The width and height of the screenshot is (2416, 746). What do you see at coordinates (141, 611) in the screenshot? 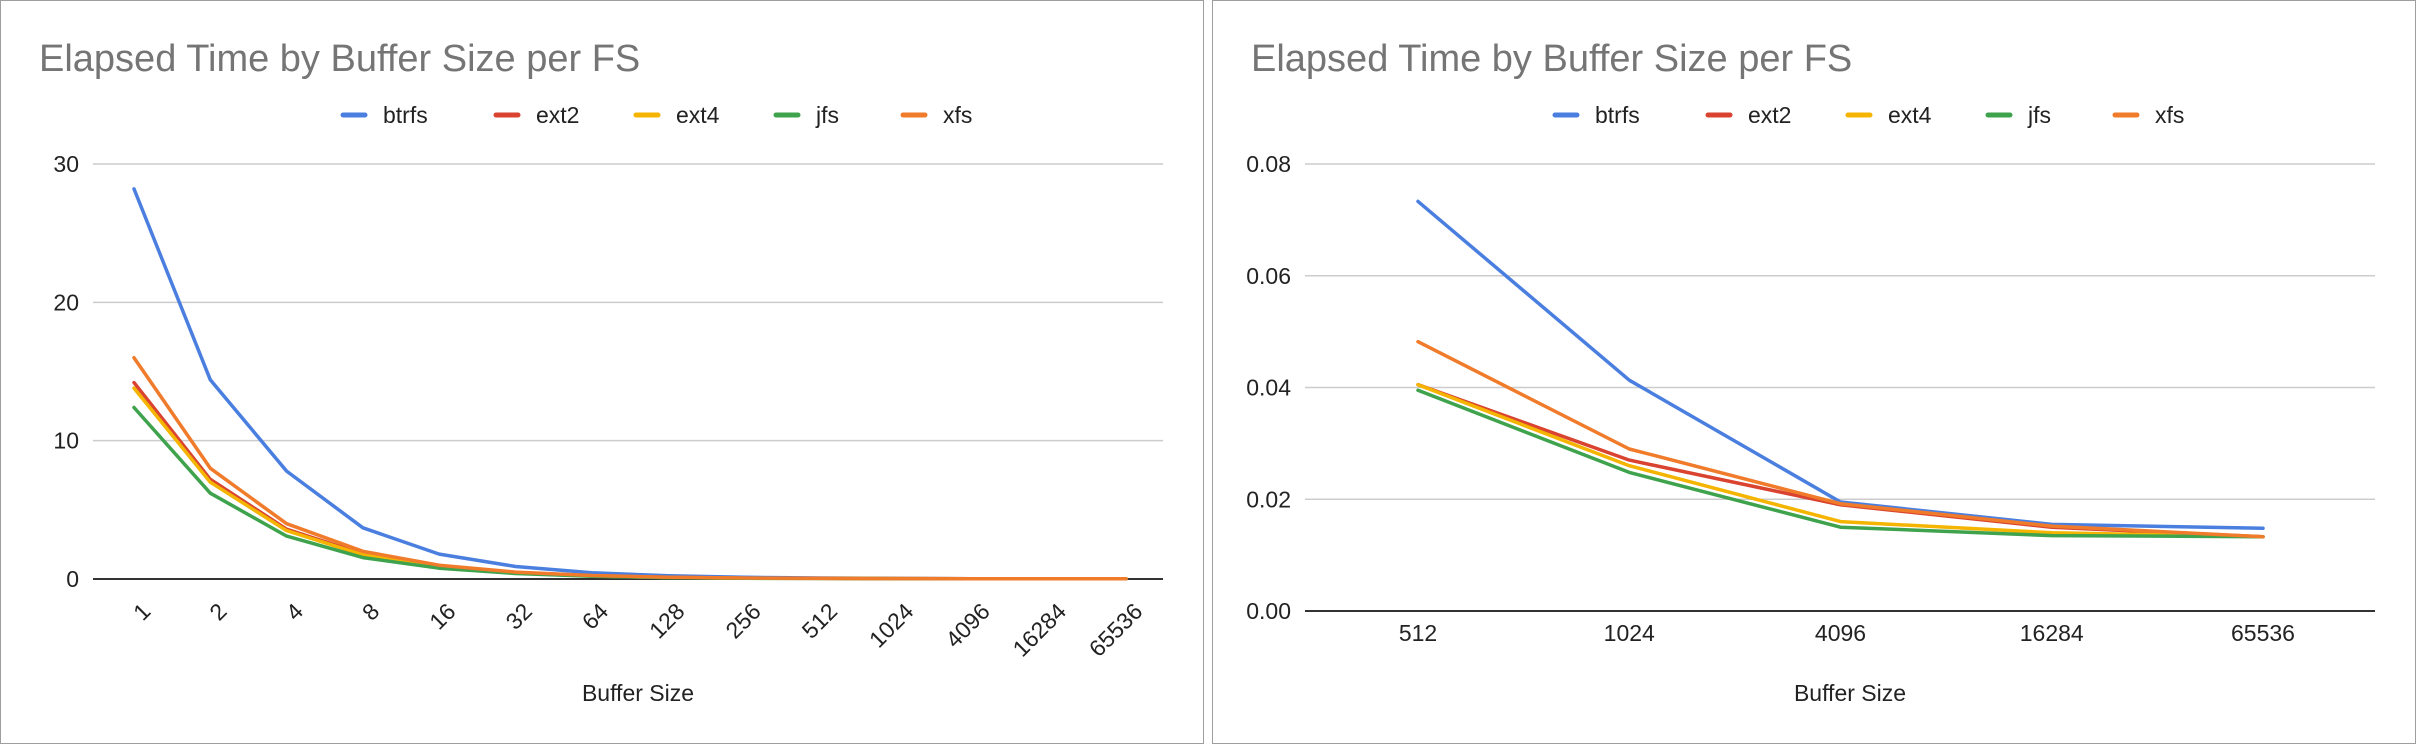
I see `x-tick-label: 1` at bounding box center [141, 611].